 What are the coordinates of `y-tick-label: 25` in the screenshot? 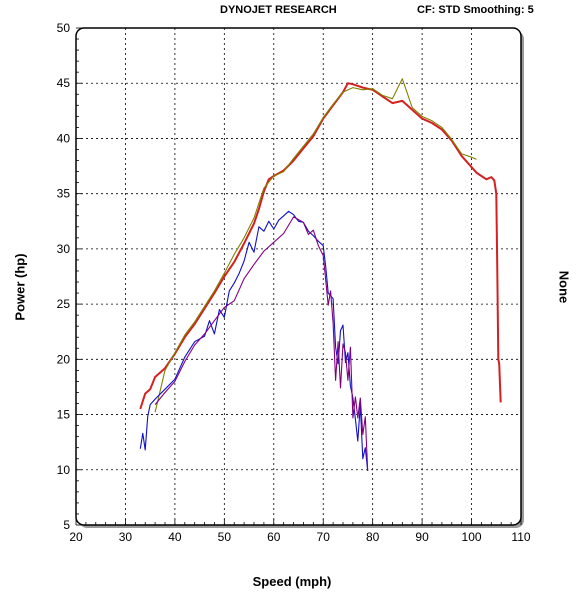 It's located at (64, 304).